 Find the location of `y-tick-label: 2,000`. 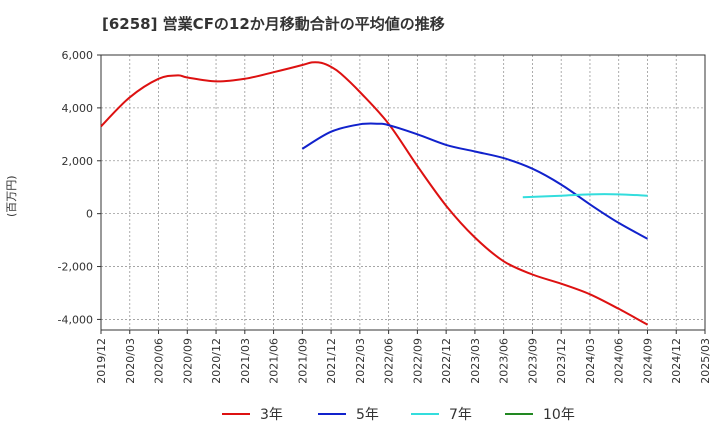

y-tick-label: 2,000 is located at coordinates (78, 161).